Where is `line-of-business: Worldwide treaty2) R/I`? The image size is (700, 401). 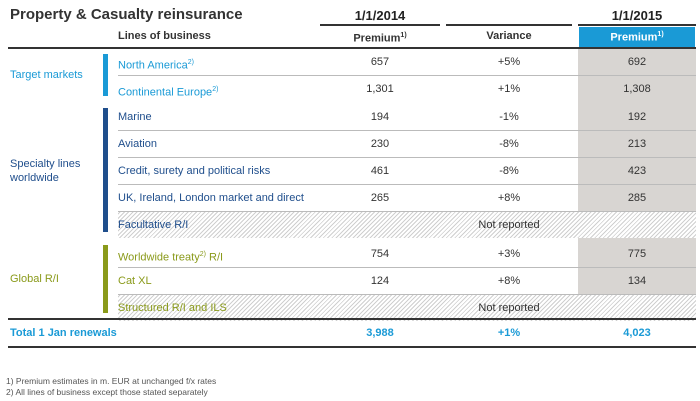
line-of-business: Worldwide treaty2) R/I is located at coordinates (171, 257).